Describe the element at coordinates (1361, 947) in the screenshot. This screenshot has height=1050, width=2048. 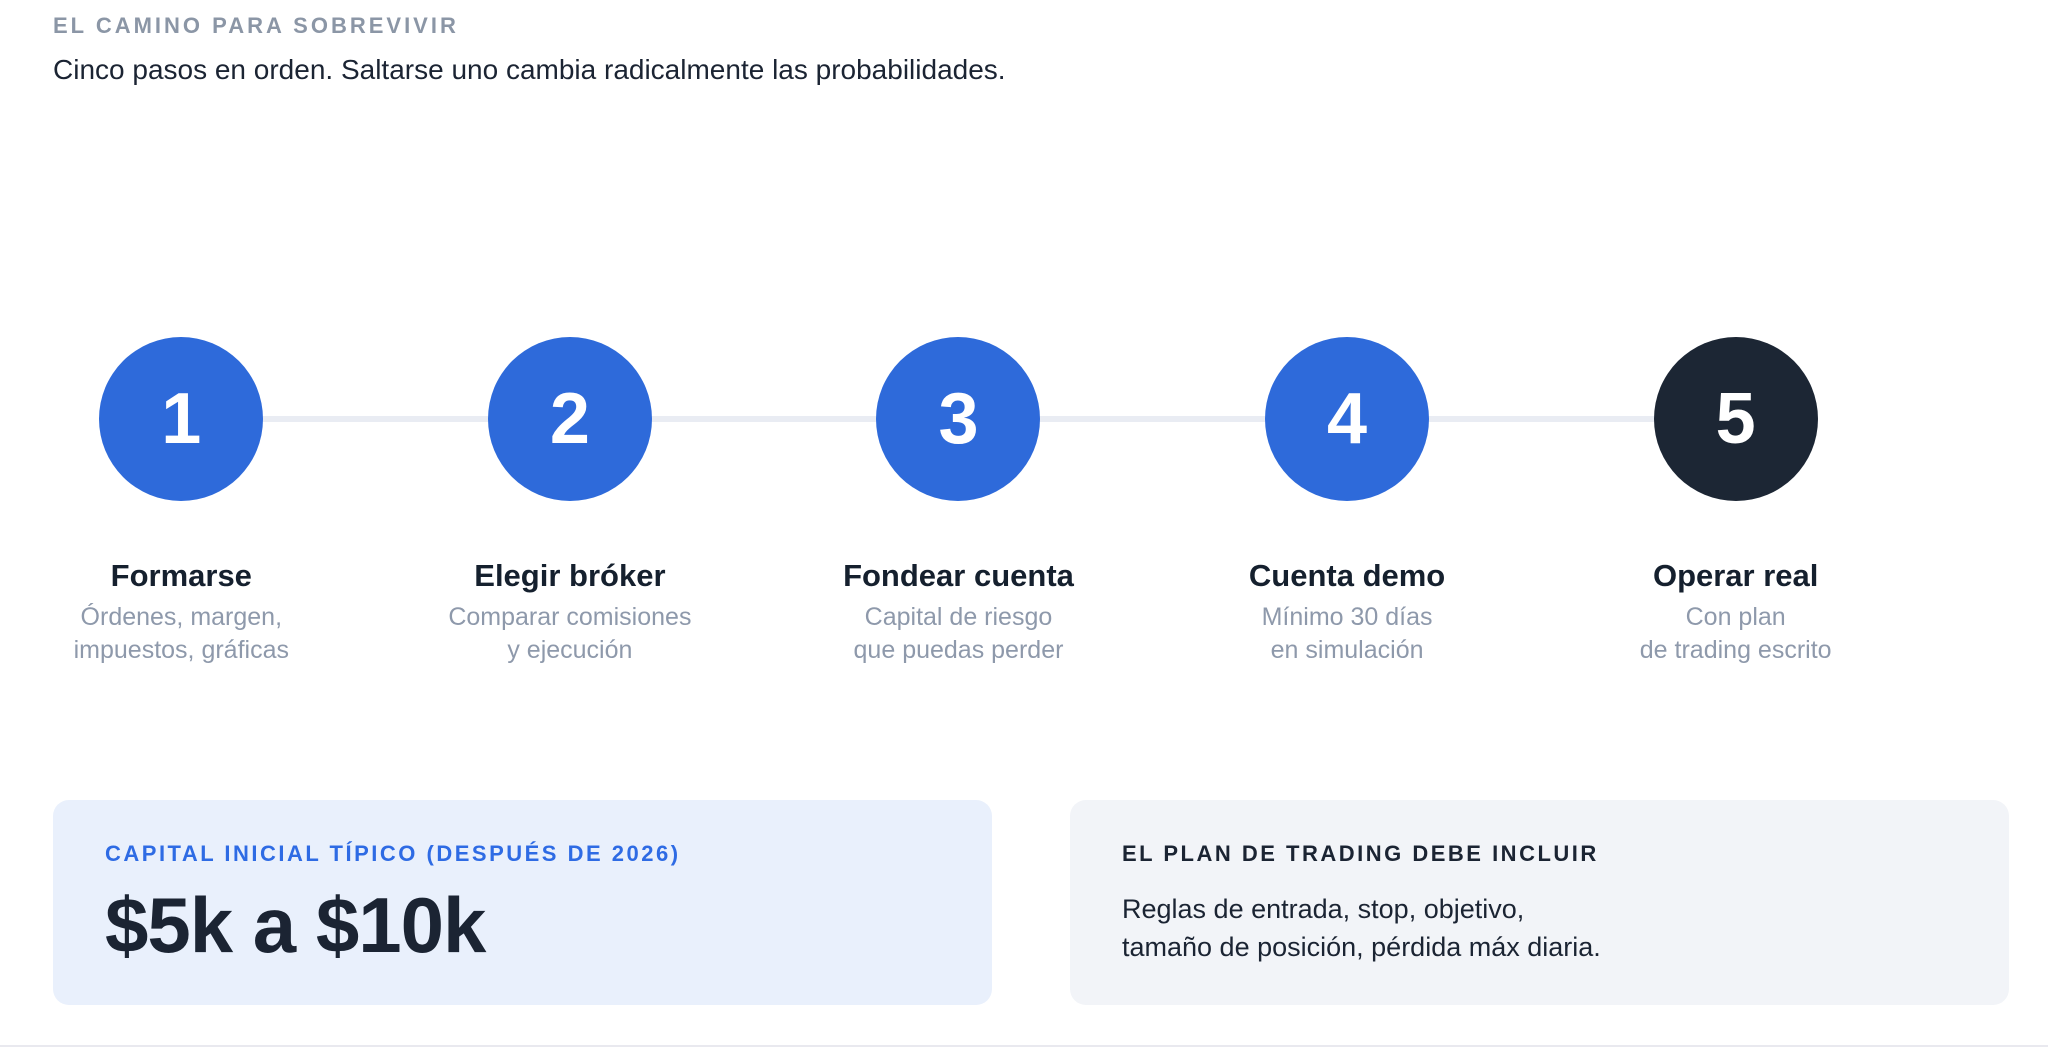
I see `plan-card-body-line-2: tamaño de posición, pérdida máx diaria.` at that location.